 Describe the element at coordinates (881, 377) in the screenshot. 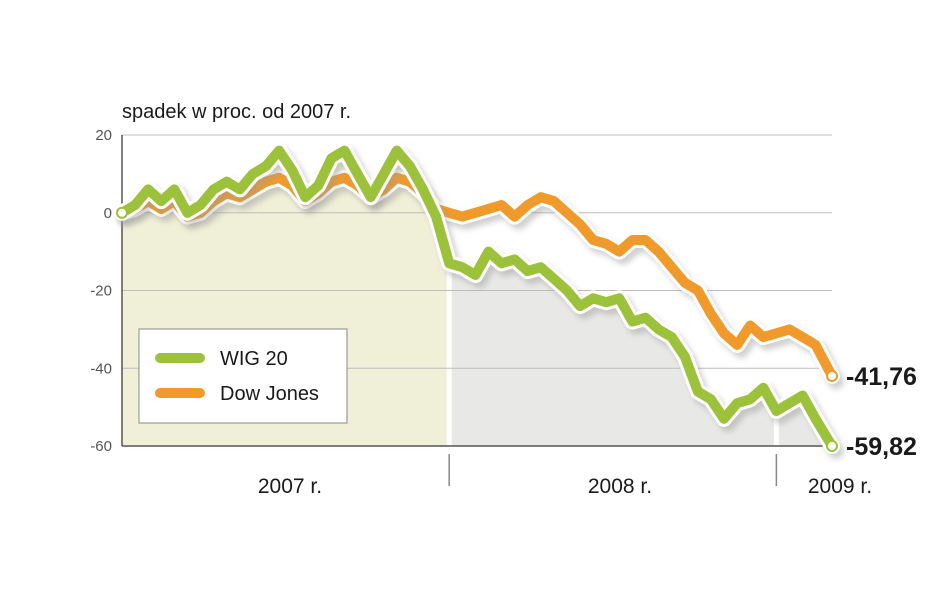

I see `end-value-label-dow-jones: -41,76` at that location.